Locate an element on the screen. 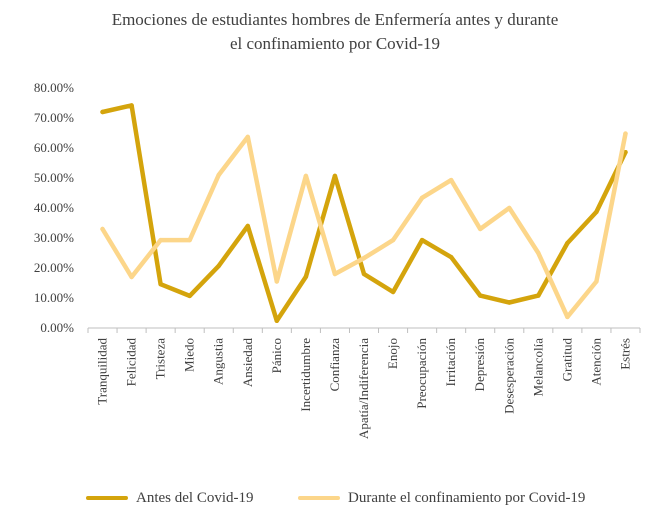  x-tick-label: Miedo is located at coordinates (189, 355).